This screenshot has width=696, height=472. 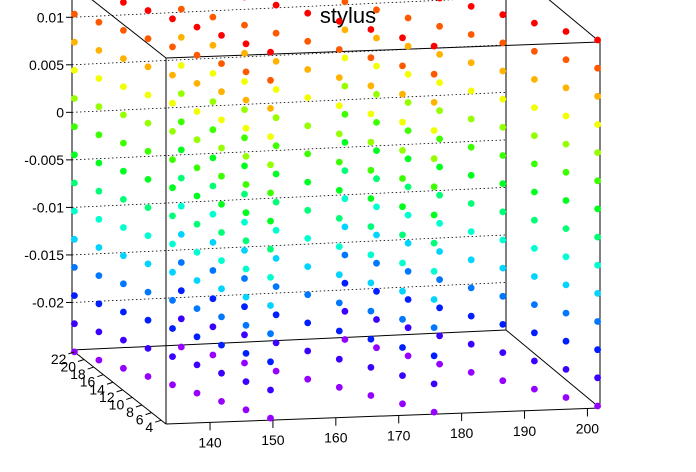 I want to click on x-tick-label: 150, so click(x=273, y=440).